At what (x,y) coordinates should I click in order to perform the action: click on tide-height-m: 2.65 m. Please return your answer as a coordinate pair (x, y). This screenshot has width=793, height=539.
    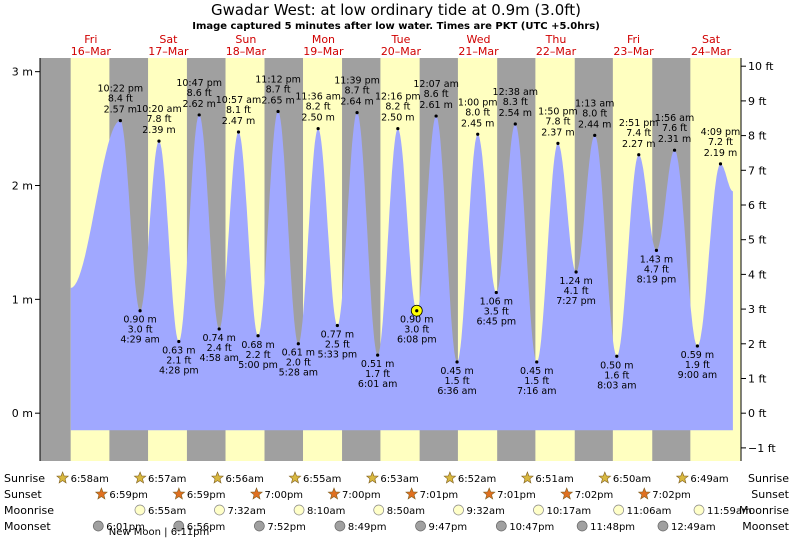
    Looking at the image, I should click on (277, 101).